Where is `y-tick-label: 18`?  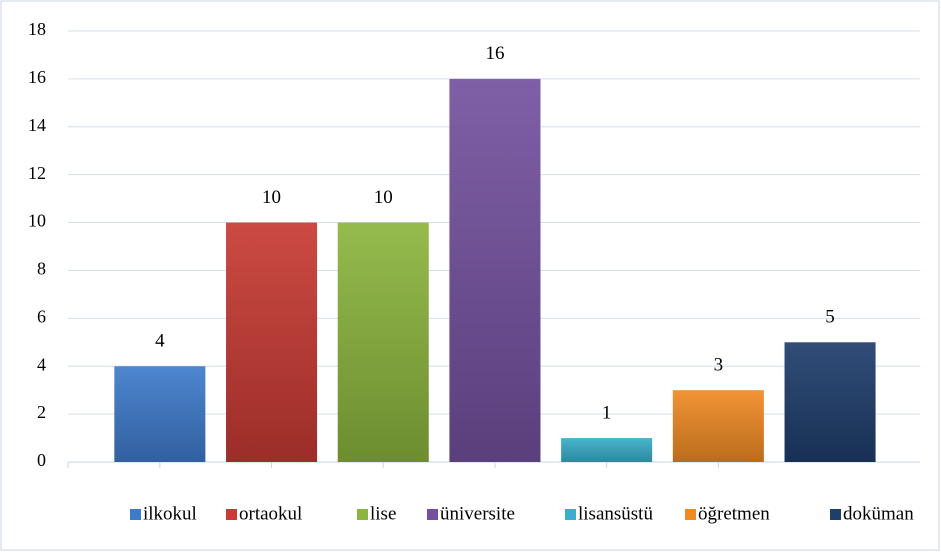 y-tick-label: 18 is located at coordinates (37, 29).